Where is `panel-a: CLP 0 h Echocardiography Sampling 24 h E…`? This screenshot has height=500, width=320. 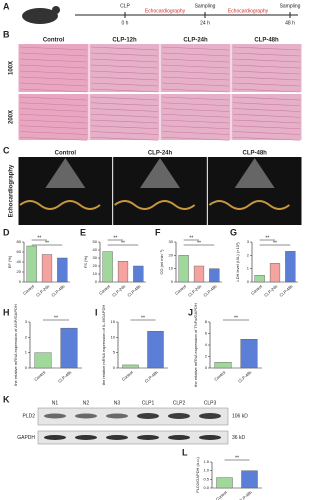 panel-a: CLP 0 h Echocardiography Sampling 24 h E… is located at coordinates (161, 14).